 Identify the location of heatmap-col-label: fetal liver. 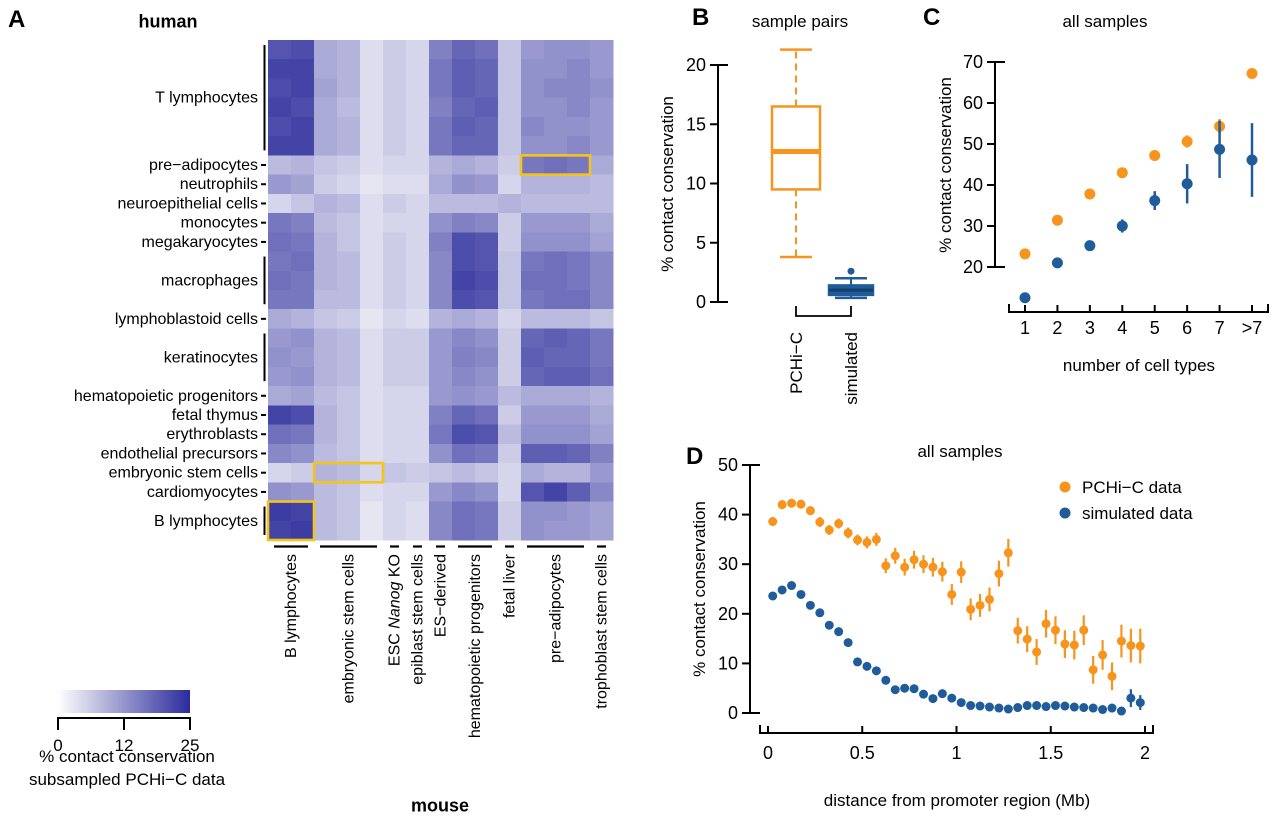
(510, 585).